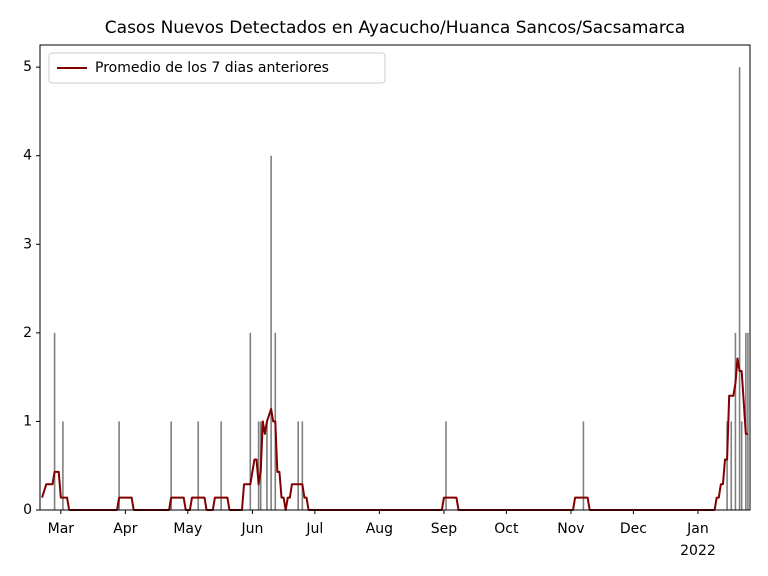  Describe the element at coordinates (187, 529) in the screenshot. I see `x-tick-label: May` at that location.